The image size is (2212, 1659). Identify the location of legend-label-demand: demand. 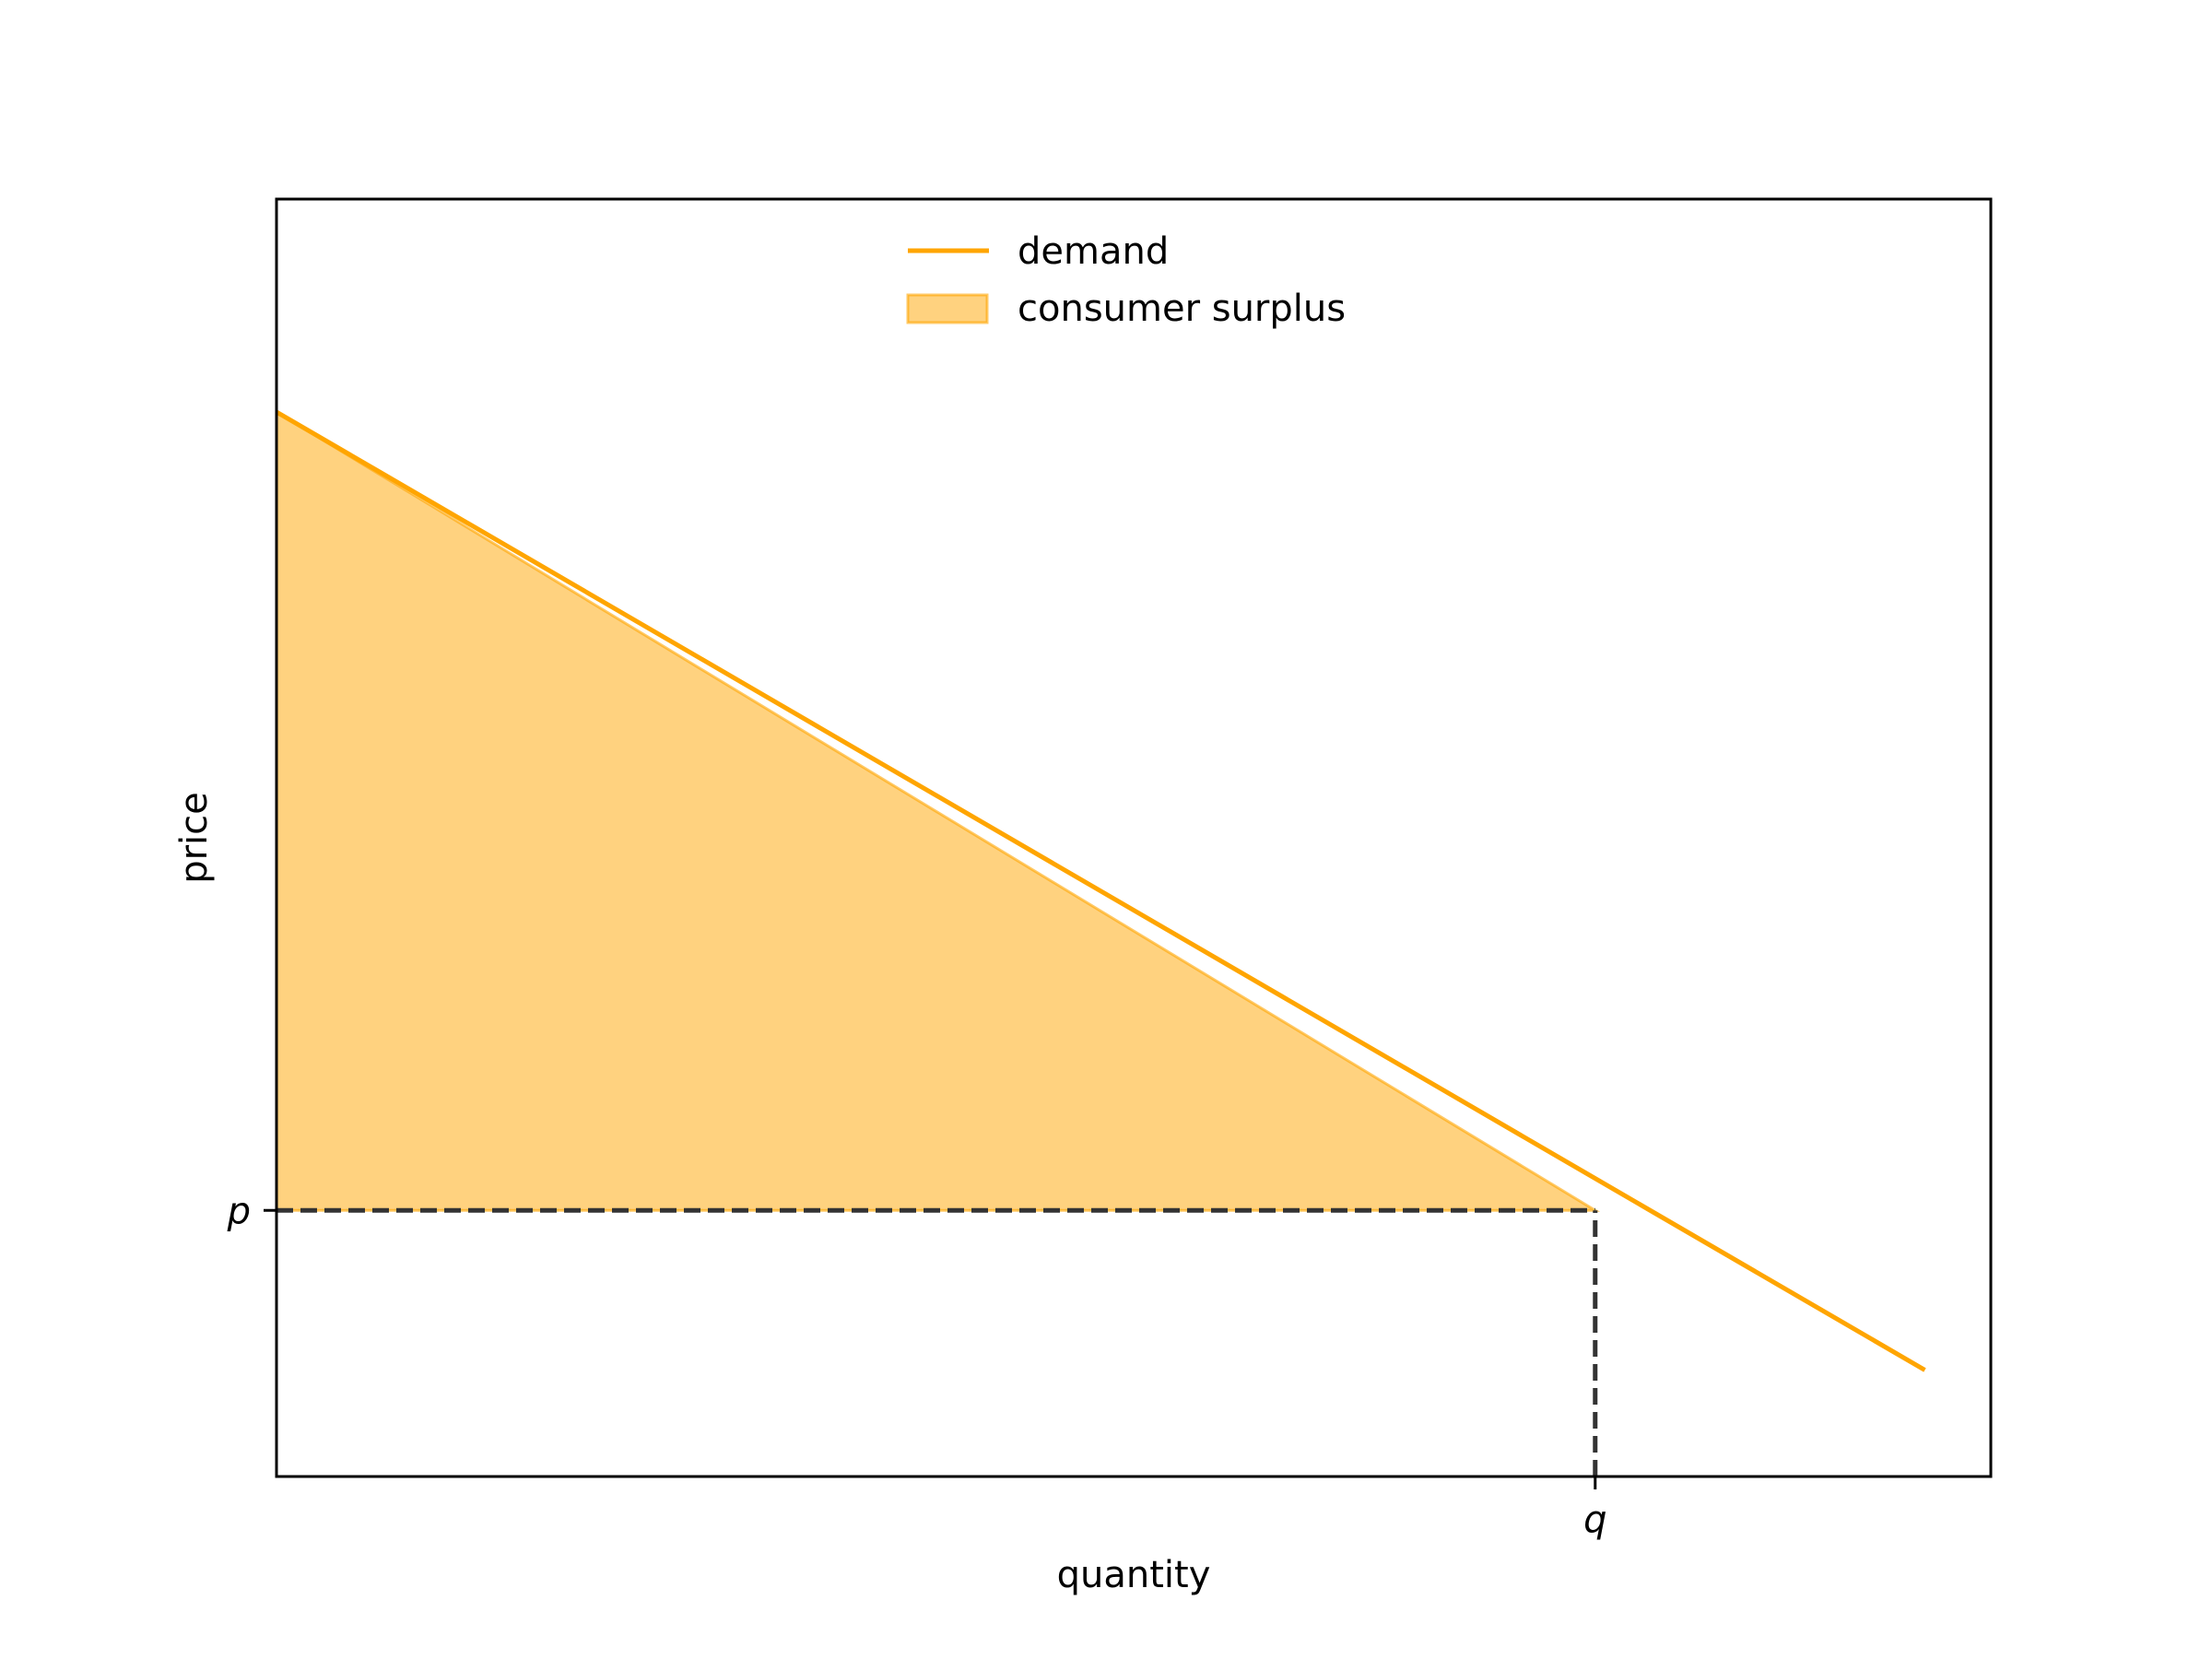
(1093, 251).